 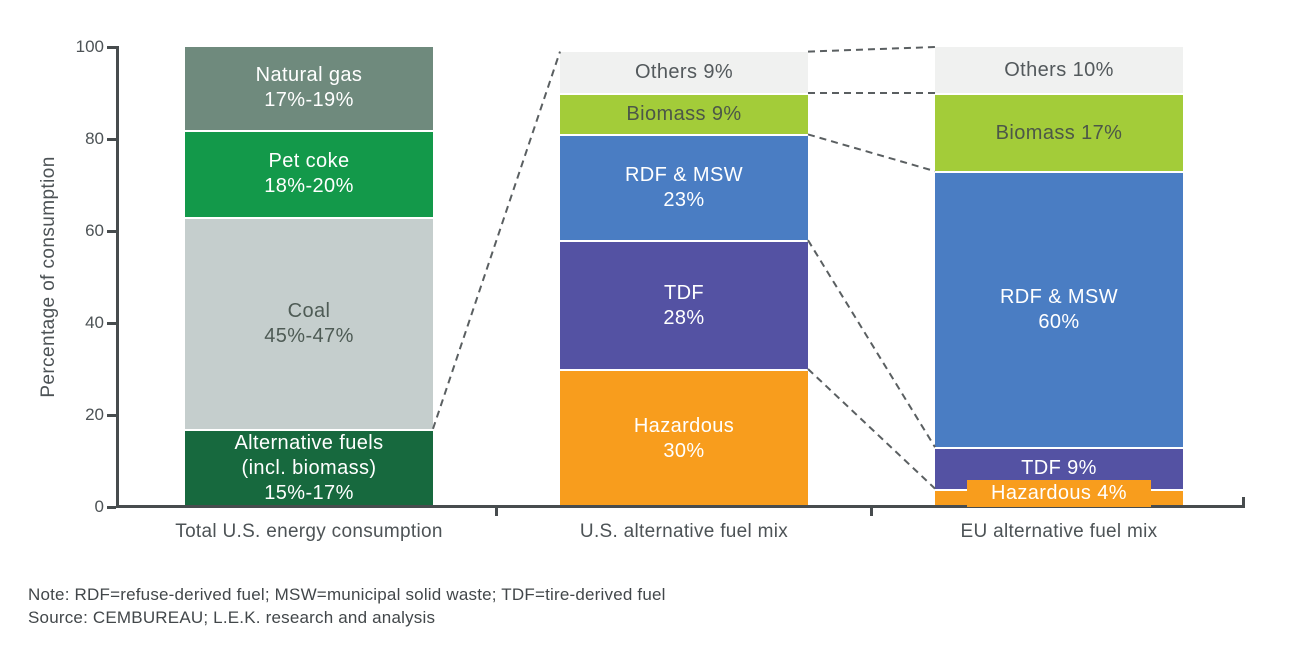 What do you see at coordinates (1059, 309) in the screenshot?
I see `bar-3-segment-rdf-msw: RDF & MSW 60%` at bounding box center [1059, 309].